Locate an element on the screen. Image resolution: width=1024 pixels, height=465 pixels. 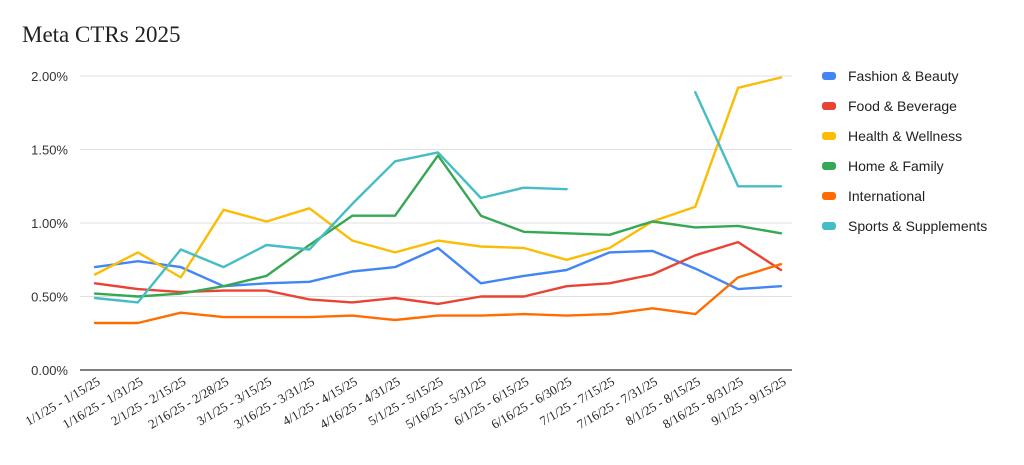
legend-label: Food & Beverage is located at coordinates (902, 106).